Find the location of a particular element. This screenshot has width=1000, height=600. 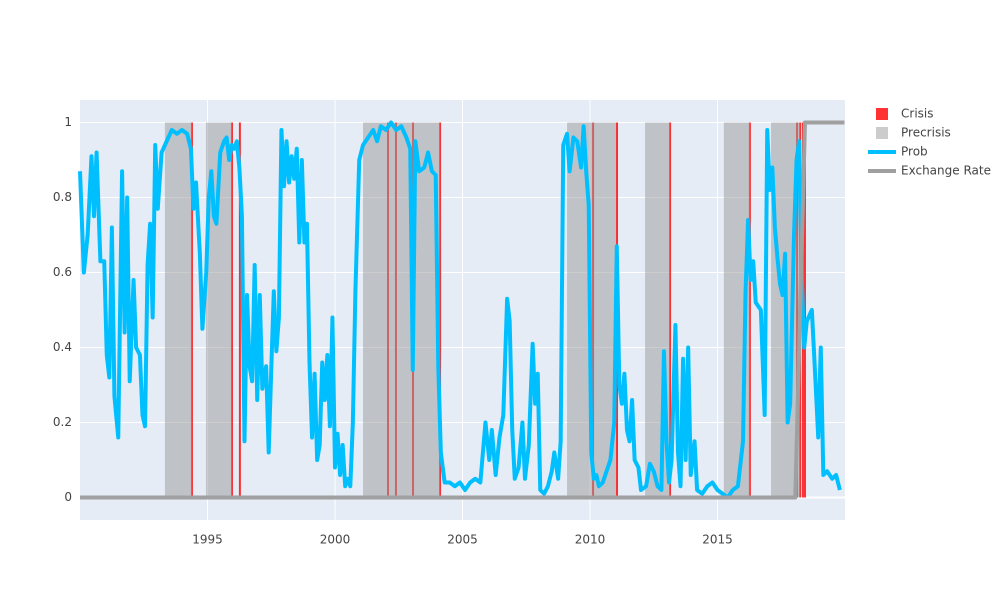

x-tick-label: 2005 is located at coordinates (462, 540).